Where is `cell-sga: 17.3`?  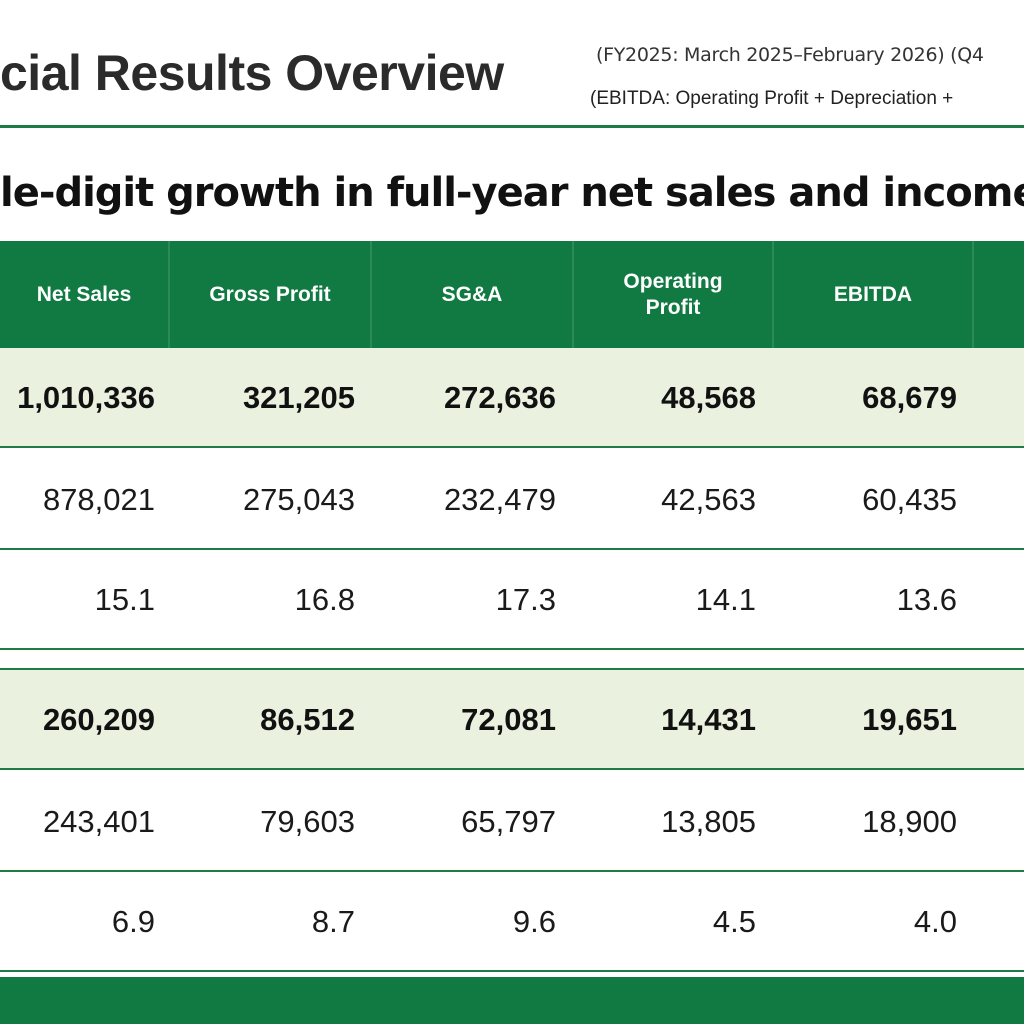 cell-sga: 17.3 is located at coordinates (525, 599).